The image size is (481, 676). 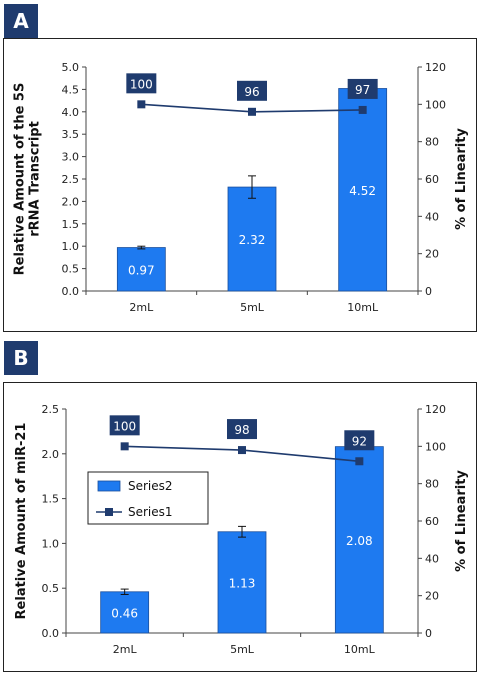 What do you see at coordinates (71, 89) in the screenshot?
I see `y-tick-label: 4.5` at bounding box center [71, 89].